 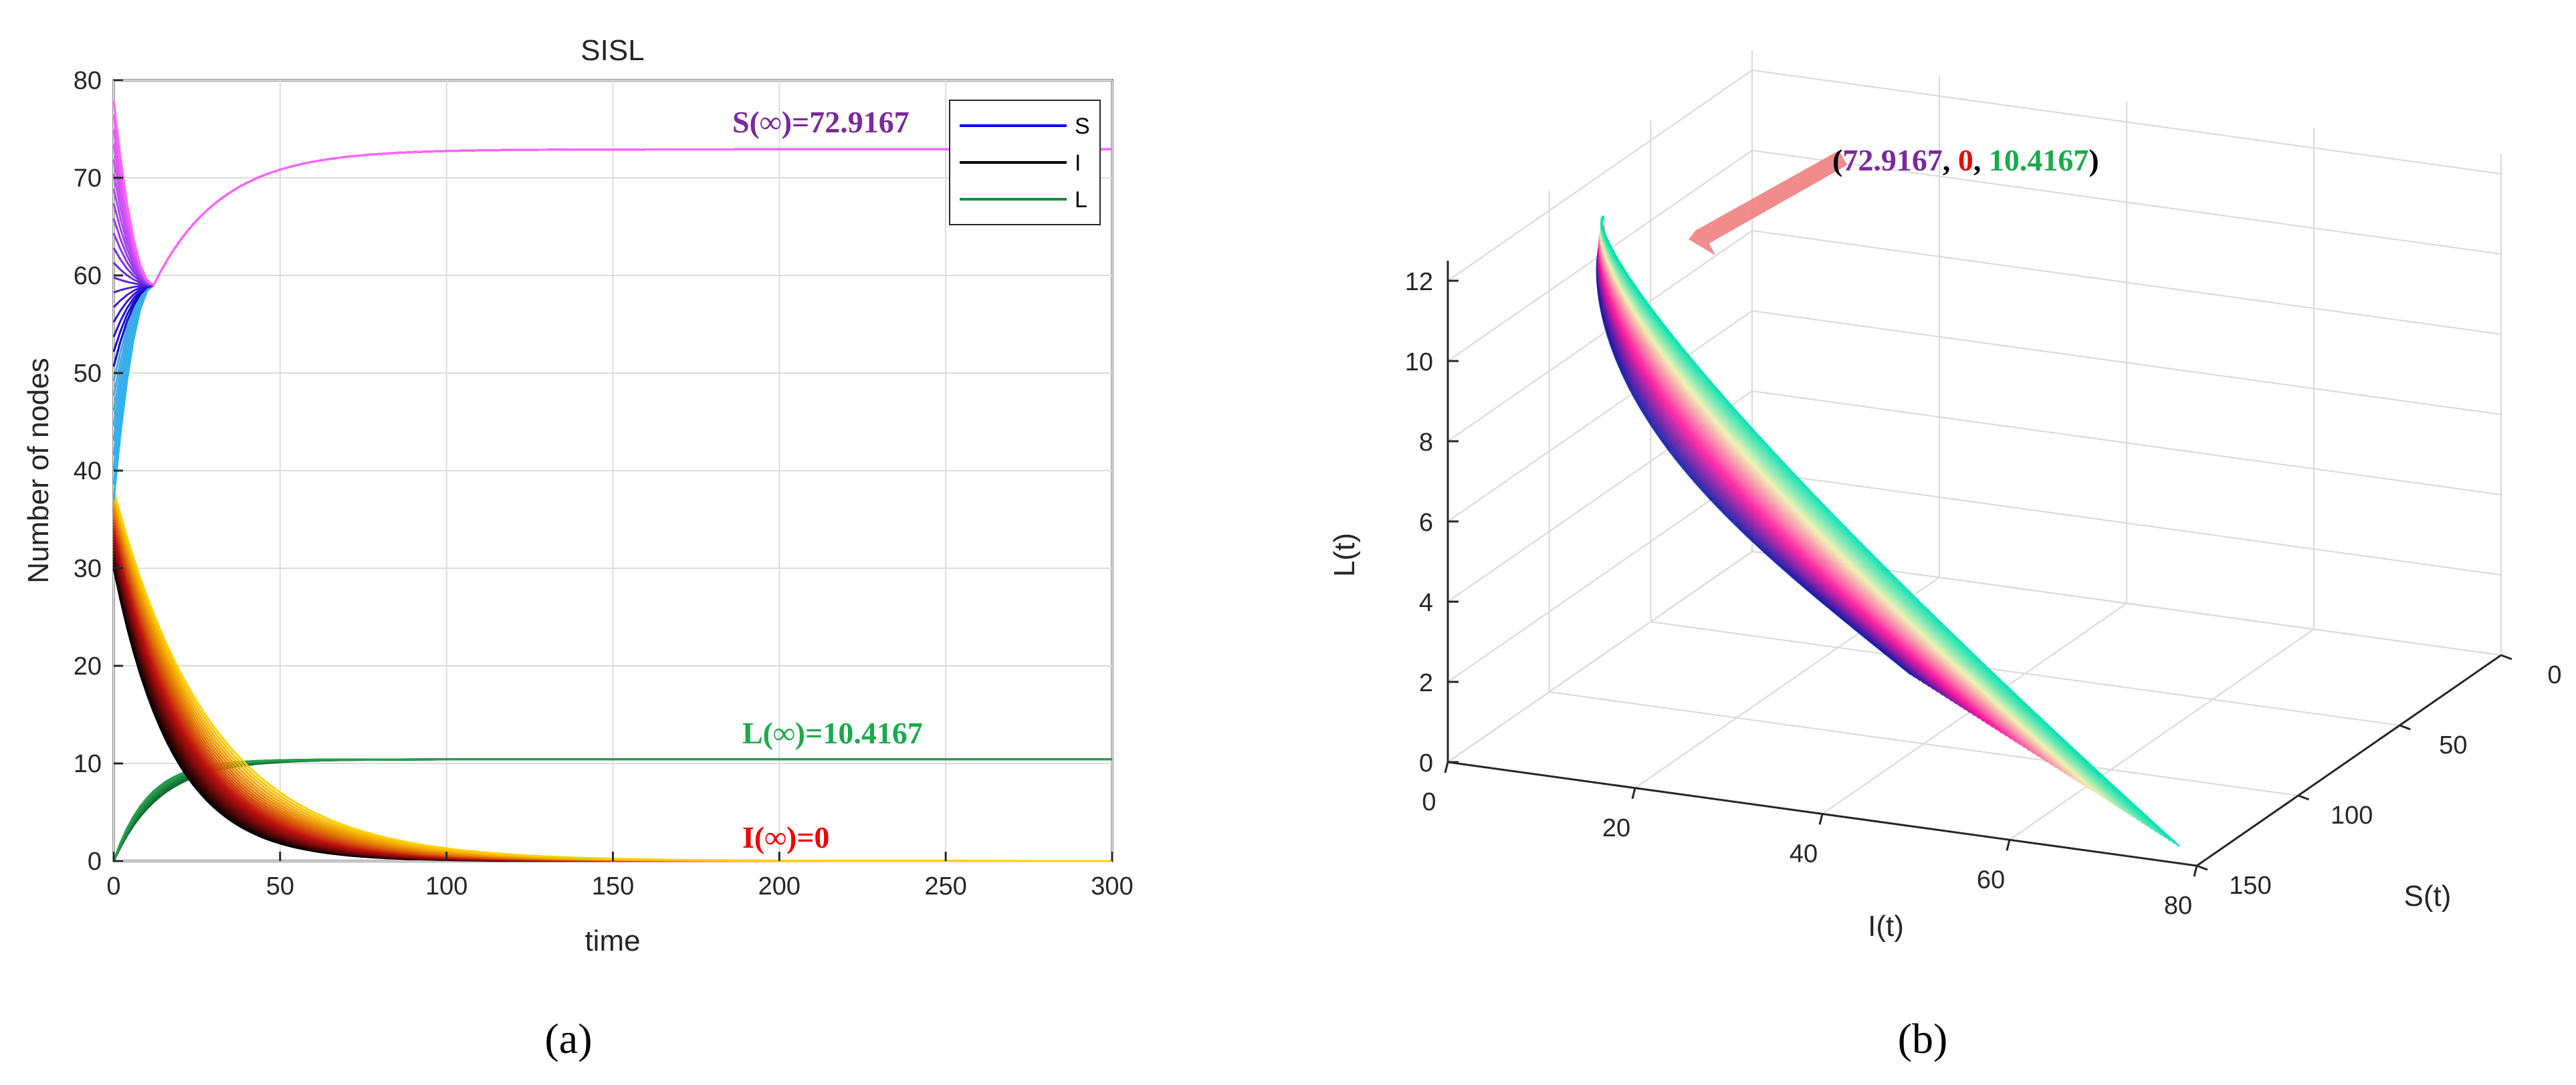 I want to click on y-tick-label: 30, so click(x=88, y=569).